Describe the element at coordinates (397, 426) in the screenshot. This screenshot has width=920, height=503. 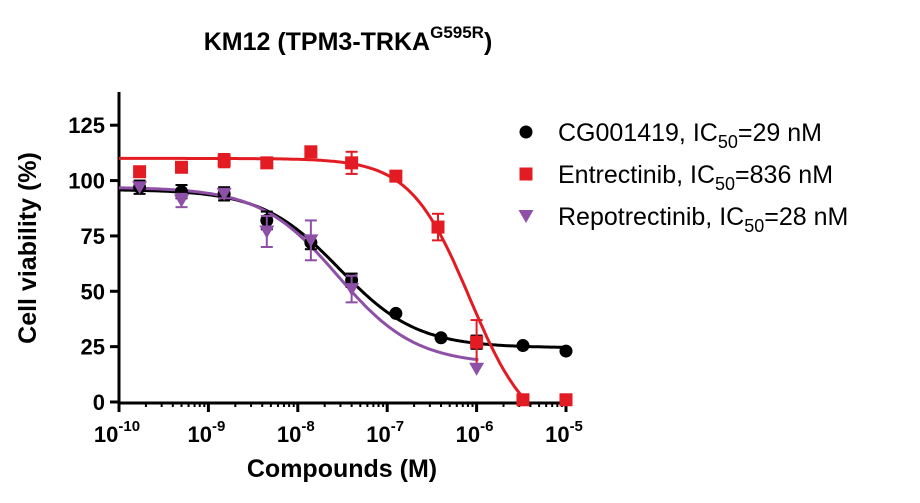
I see `x-tick-exponent: -7` at that location.